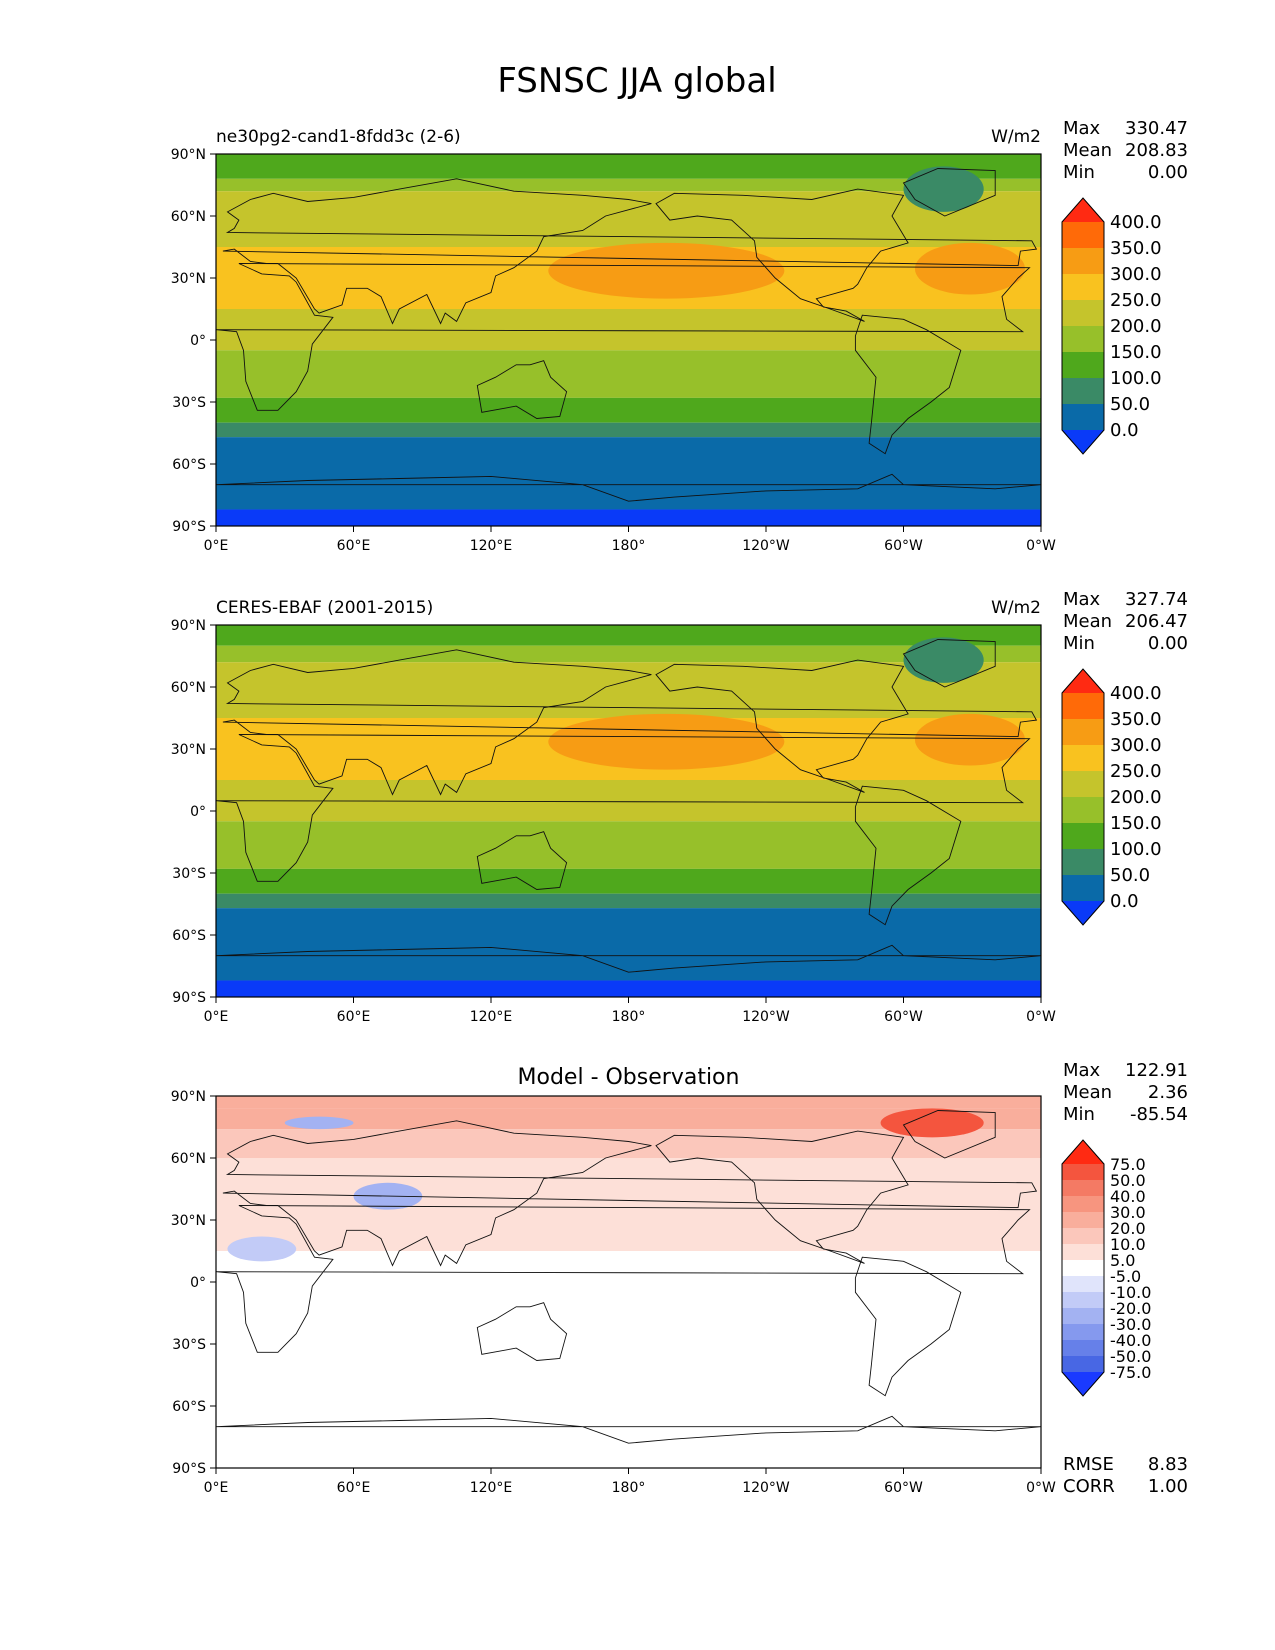  What do you see at coordinates (1079, 172) in the screenshot?
I see `stat-label: Min` at bounding box center [1079, 172].